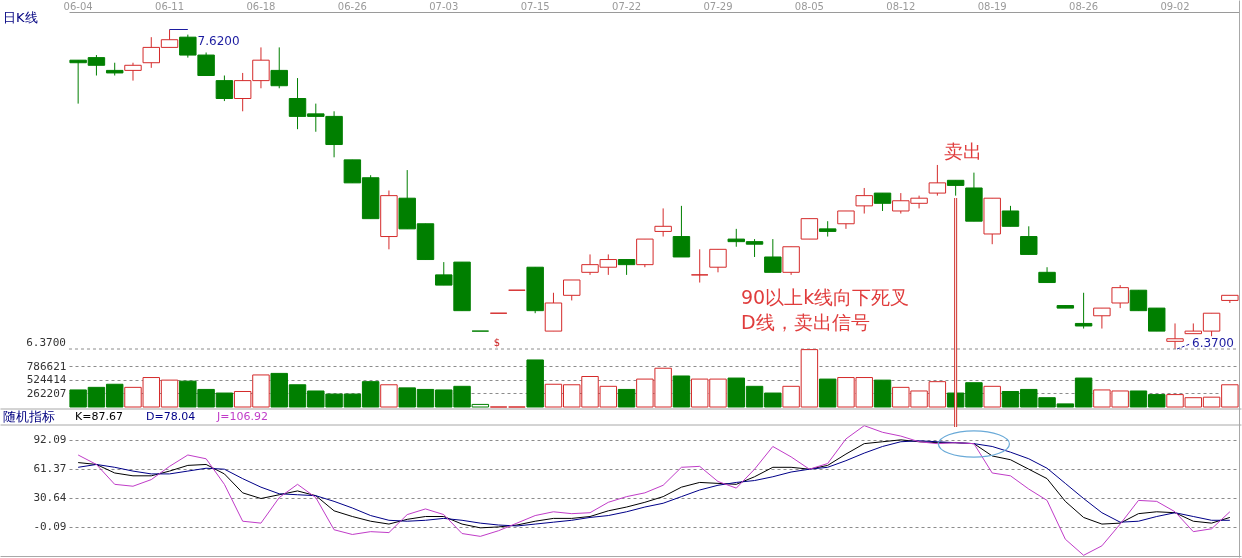 The image size is (1242, 558). What do you see at coordinates (242, 416) in the screenshot?
I see `text: J=106.92` at bounding box center [242, 416].